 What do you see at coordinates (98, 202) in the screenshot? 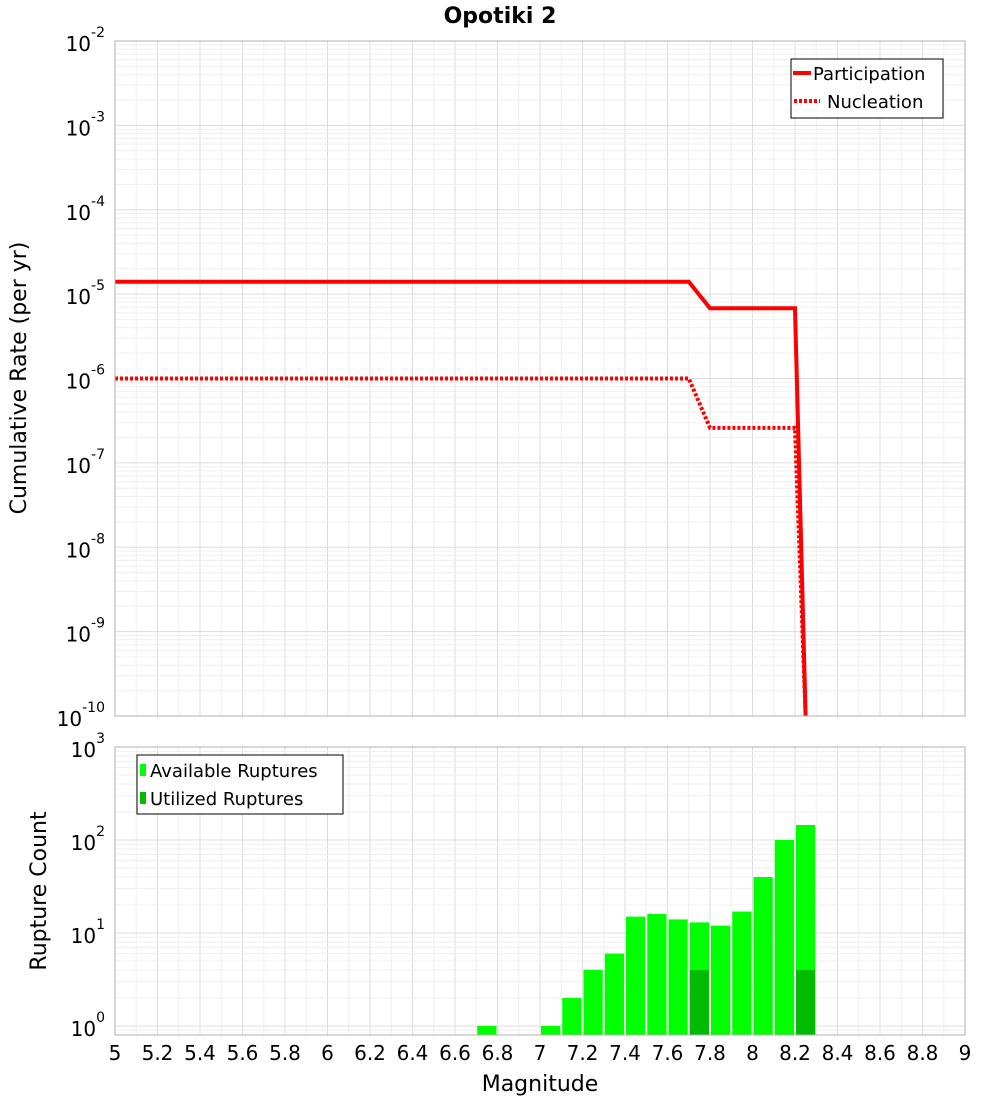
I see `tick-exponent: -4` at bounding box center [98, 202].